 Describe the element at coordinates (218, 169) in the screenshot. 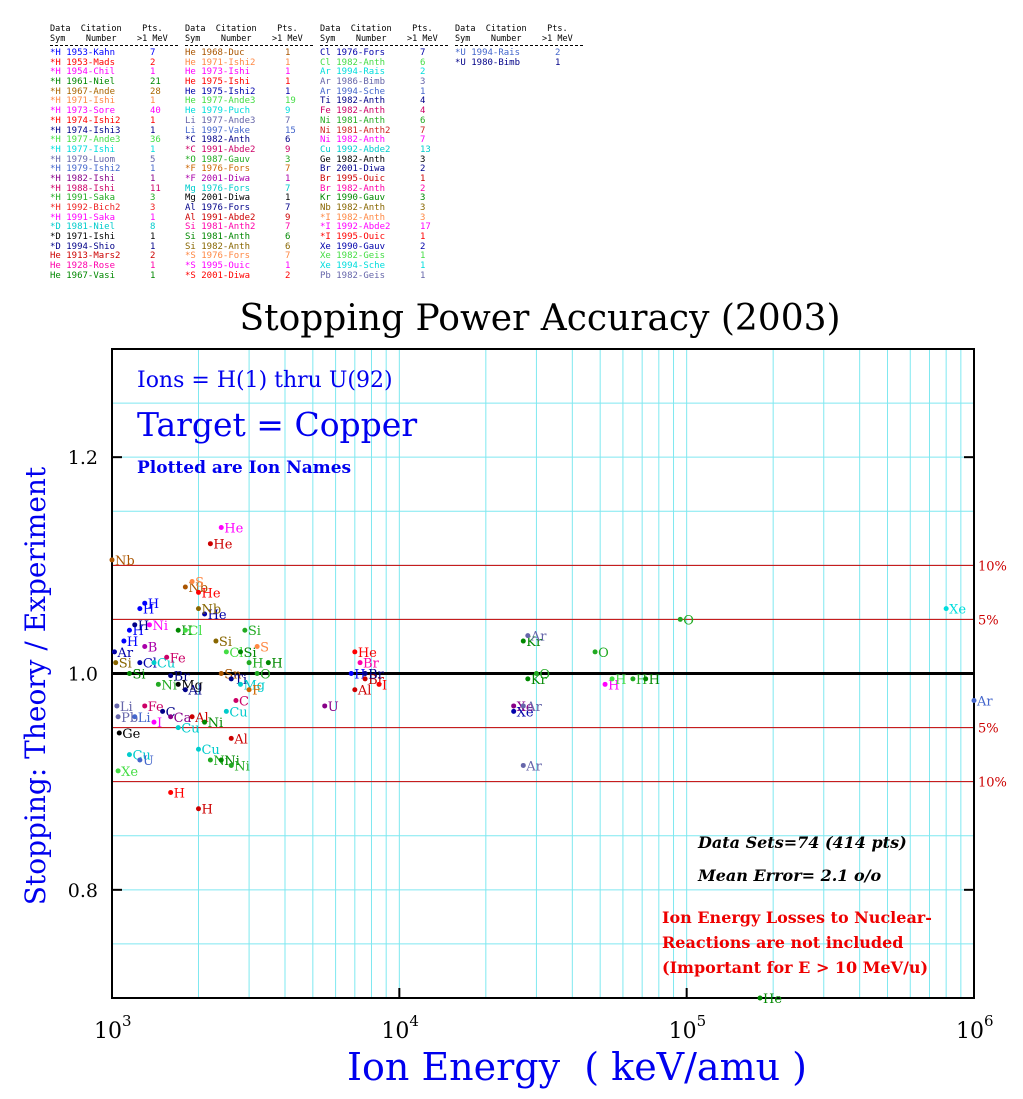

I see `legend-entry-label: *F 1976-Fors` at that location.